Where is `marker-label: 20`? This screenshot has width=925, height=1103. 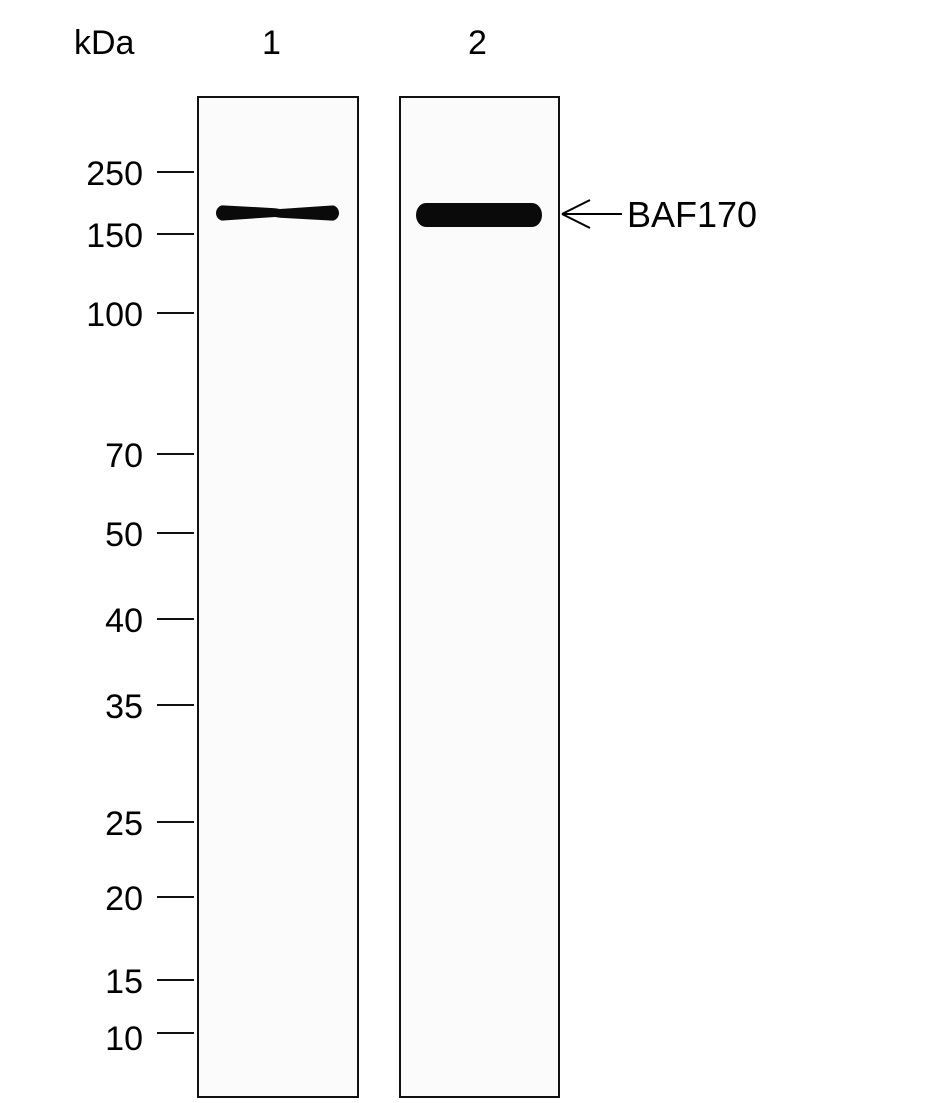 marker-label: 20 is located at coordinates (124, 899).